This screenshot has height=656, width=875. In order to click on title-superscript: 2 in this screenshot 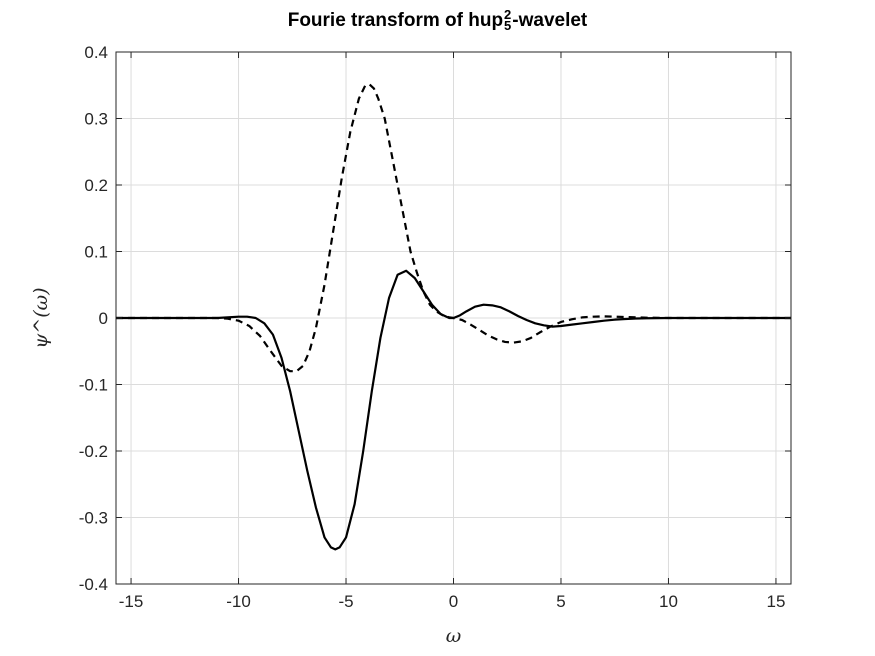, I will do `click(508, 14)`.